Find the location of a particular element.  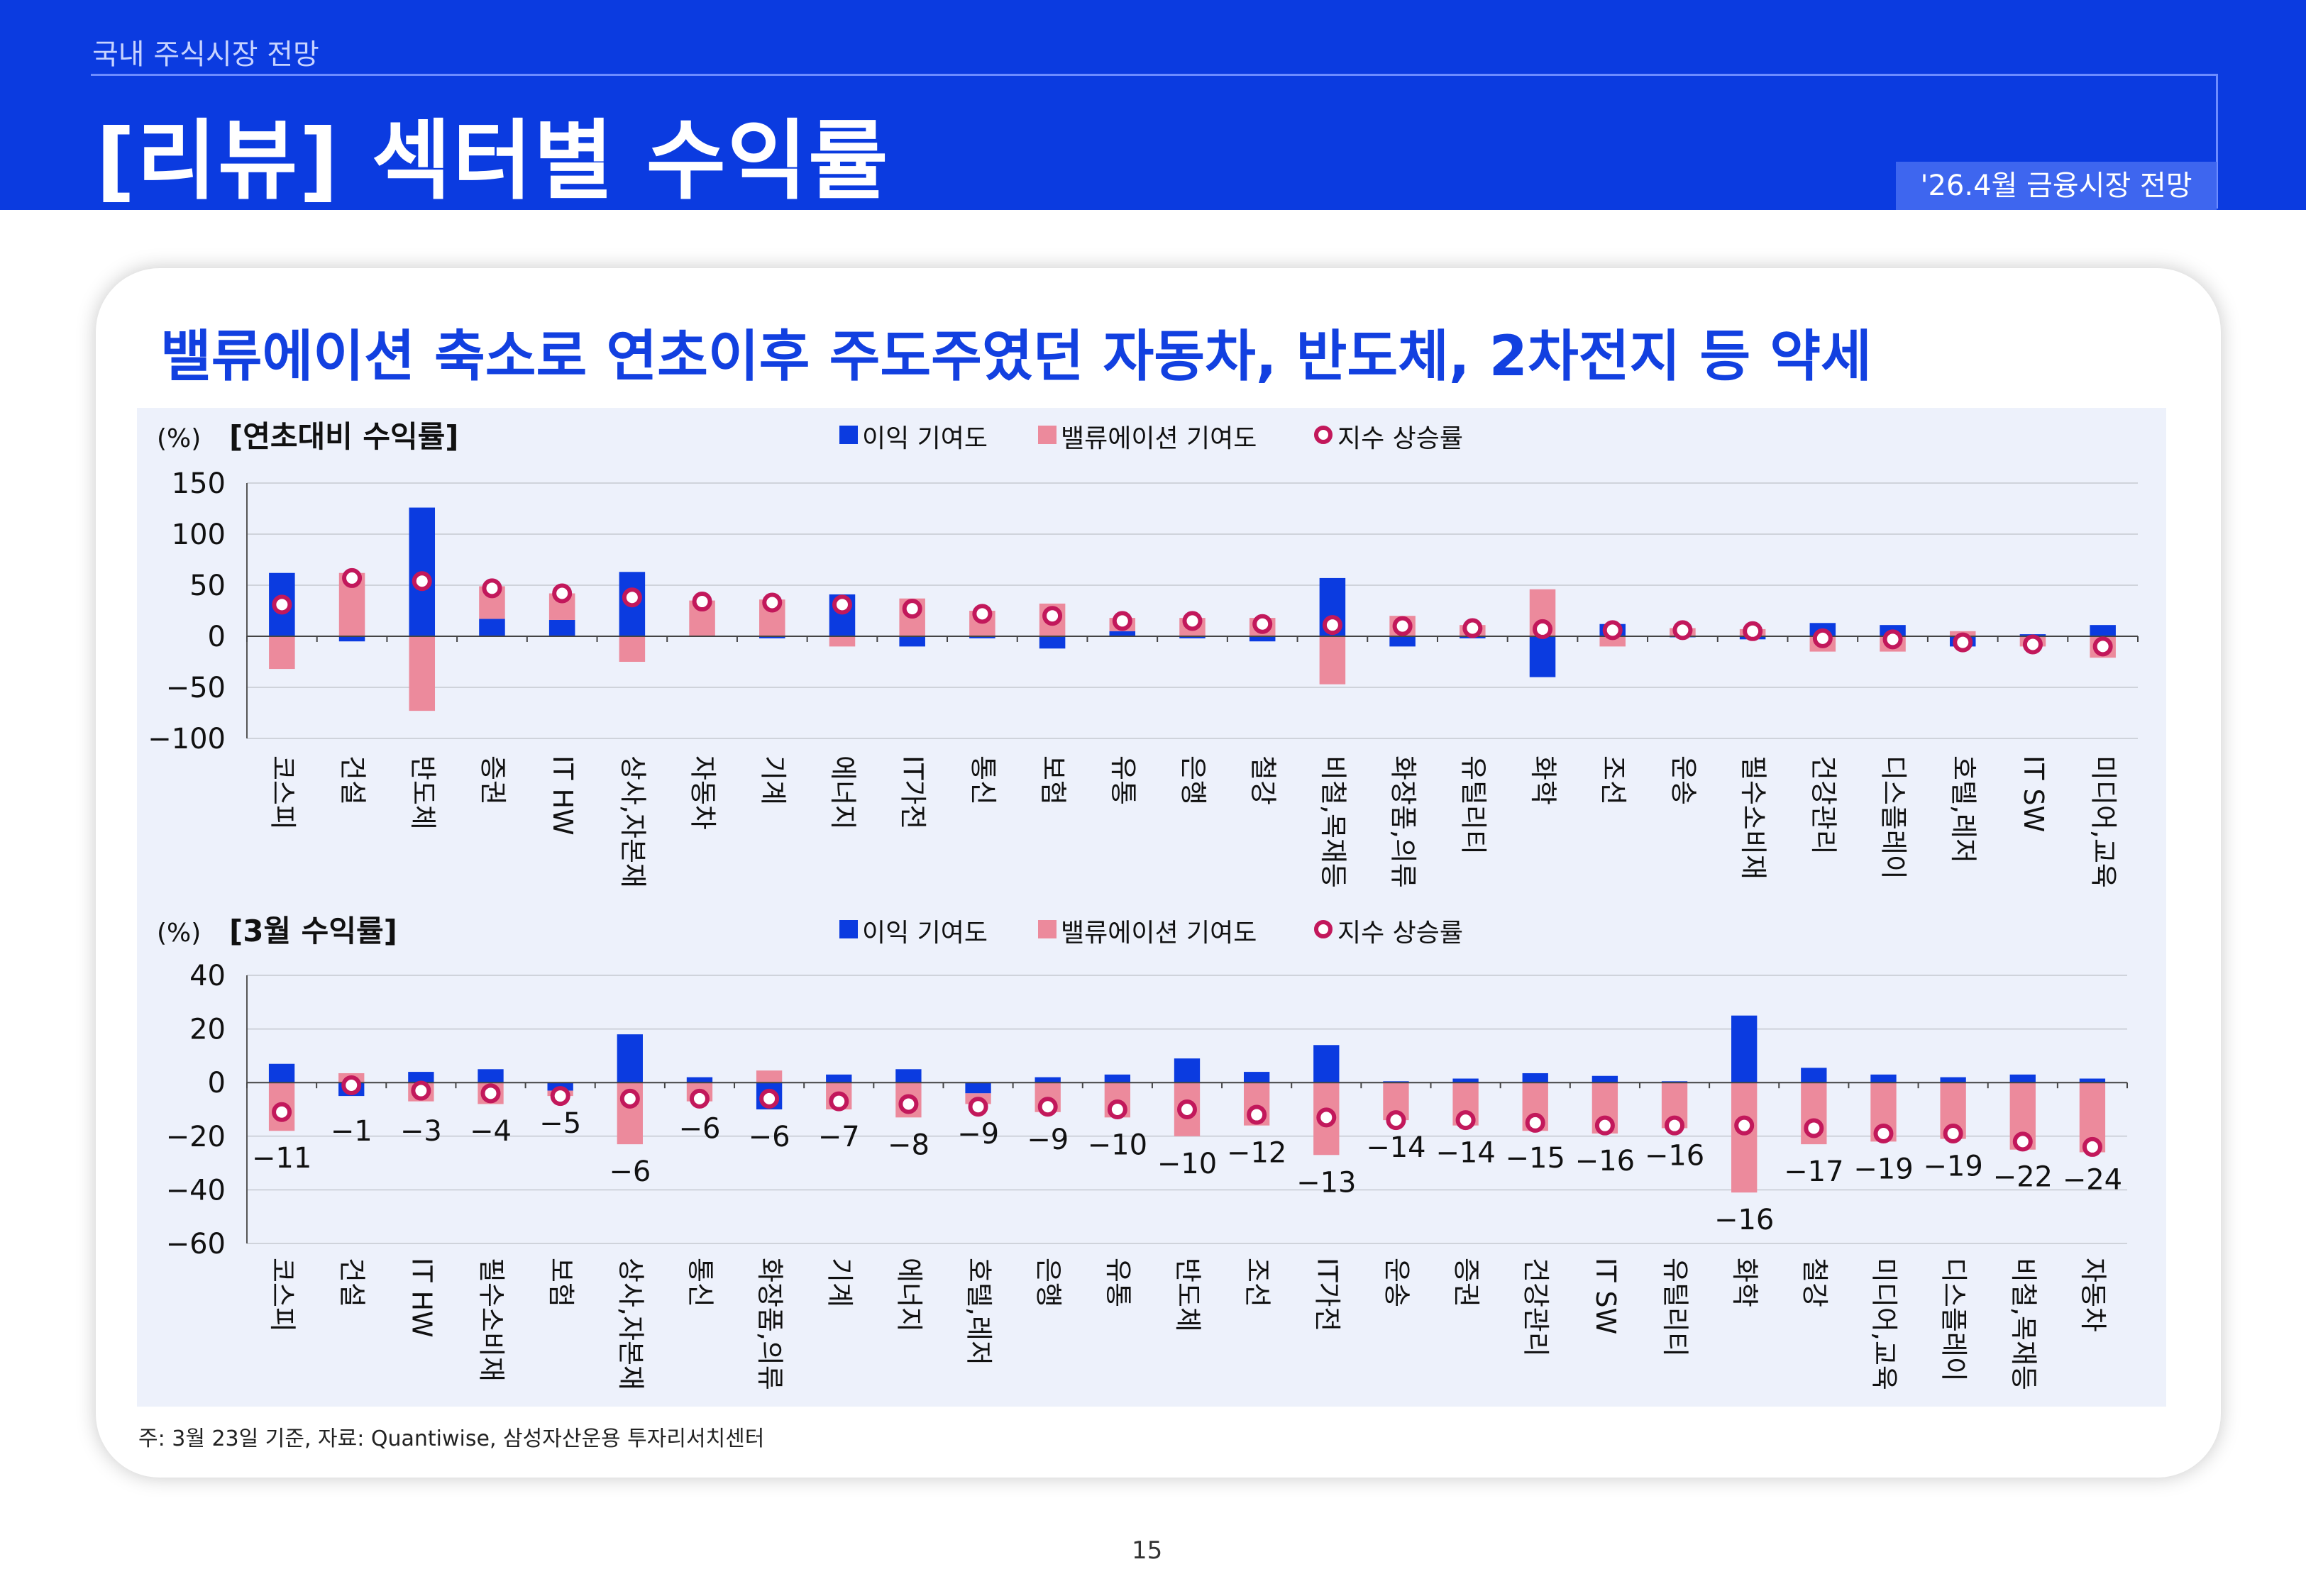

edition-badge: '26.4월 금융시장 전망 is located at coordinates (2056, 186).